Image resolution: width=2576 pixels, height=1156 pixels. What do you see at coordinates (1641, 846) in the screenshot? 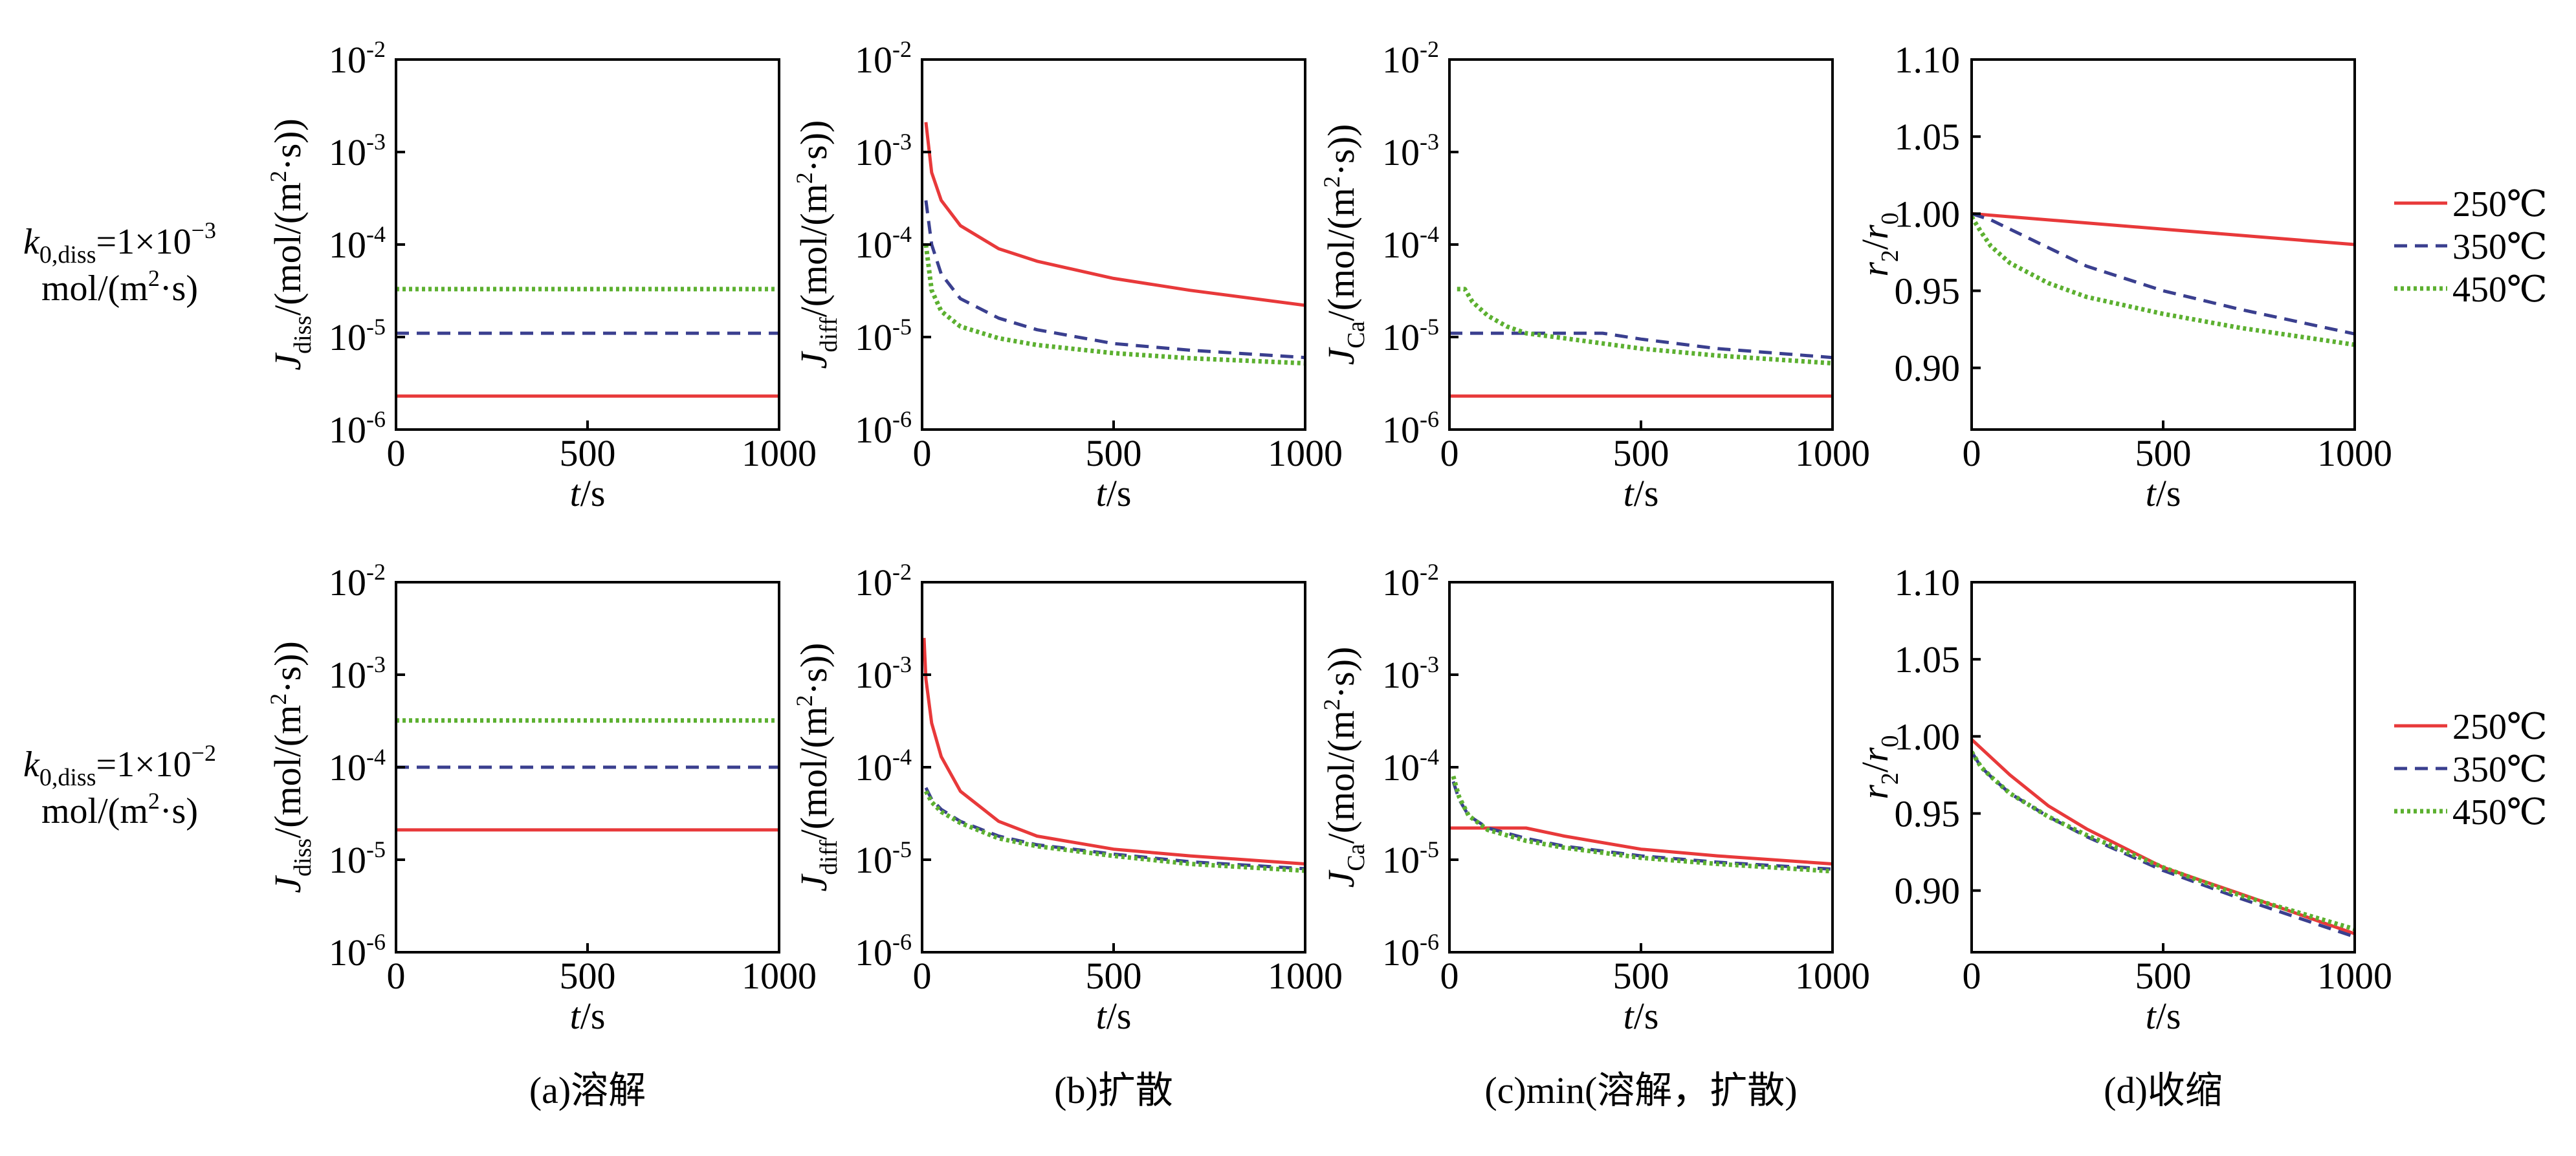
I see `series-line-c2-250C` at bounding box center [1641, 846].